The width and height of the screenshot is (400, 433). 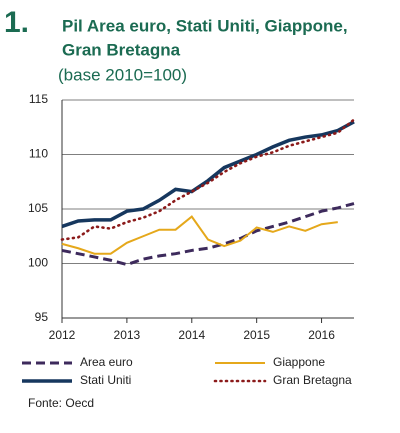 I want to click on legend-label: Area euro, so click(x=106, y=362).